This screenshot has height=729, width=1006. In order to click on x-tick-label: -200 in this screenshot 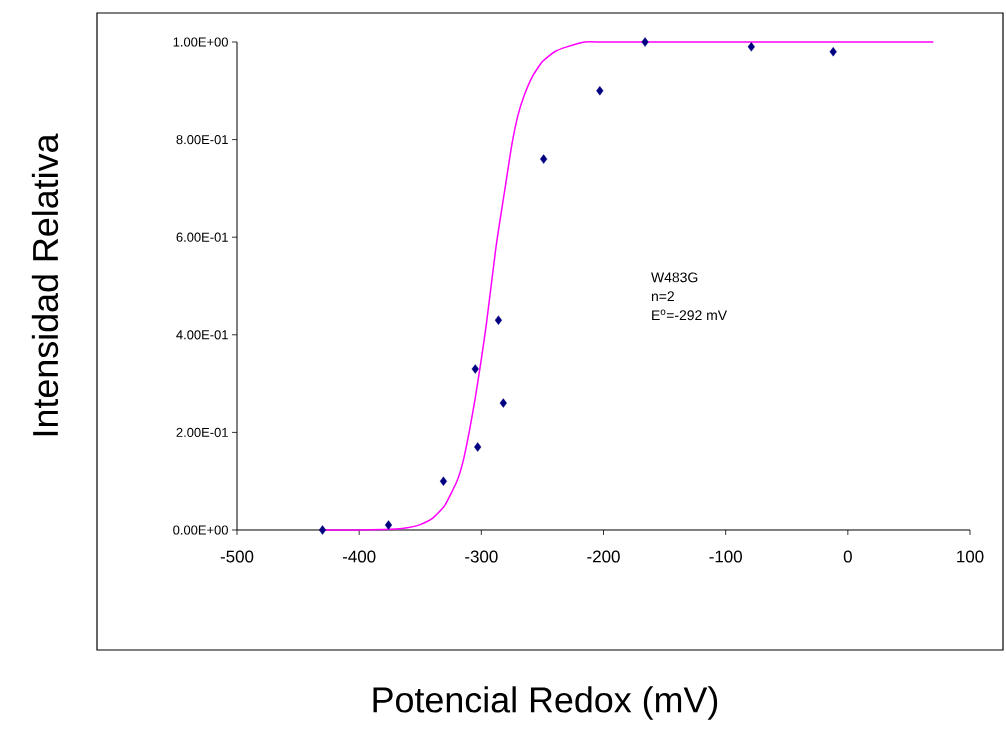, I will do `click(603, 556)`.